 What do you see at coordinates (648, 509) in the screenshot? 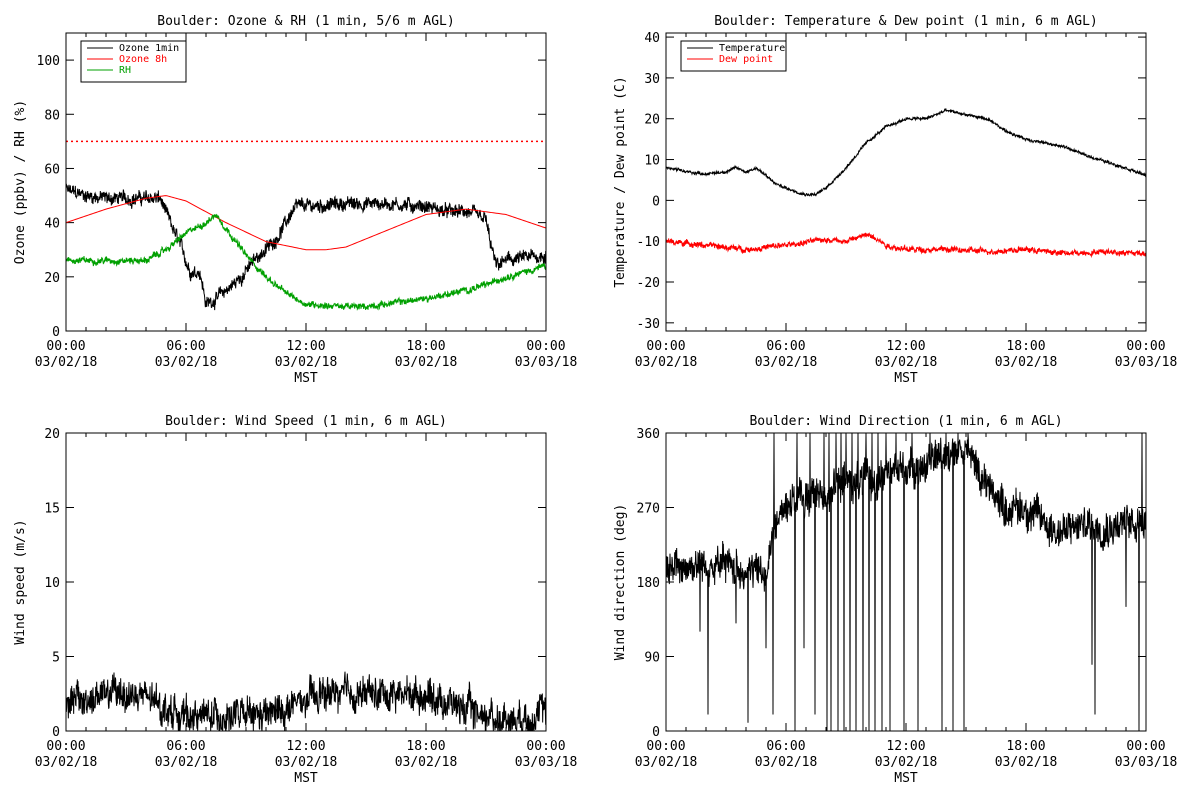
I see `y-tick-label: 270` at bounding box center [648, 509].